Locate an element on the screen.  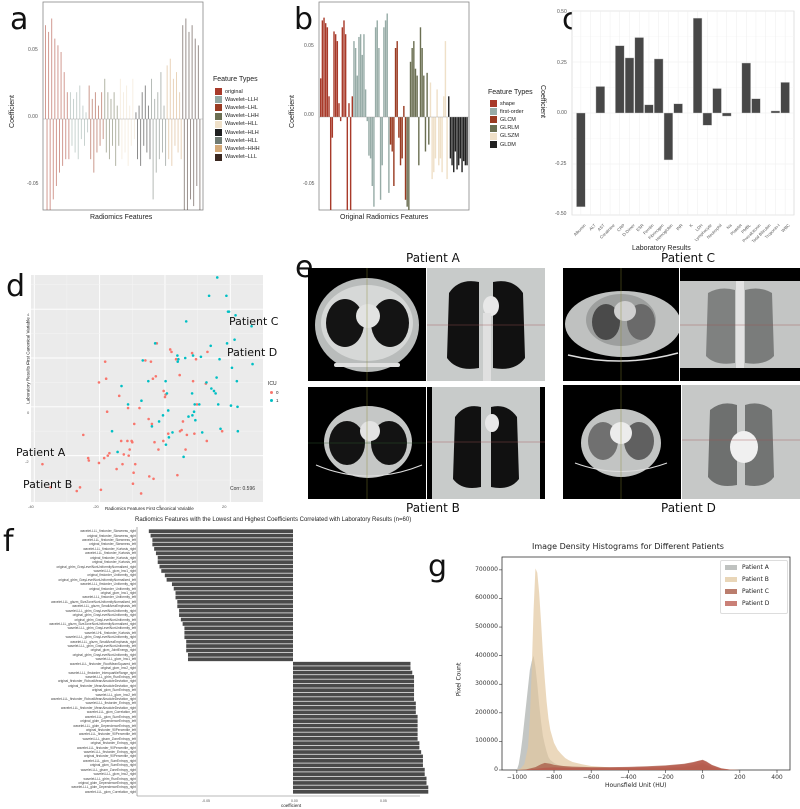
legend-label: Wavelet–LHH is located at coordinates (242, 116).